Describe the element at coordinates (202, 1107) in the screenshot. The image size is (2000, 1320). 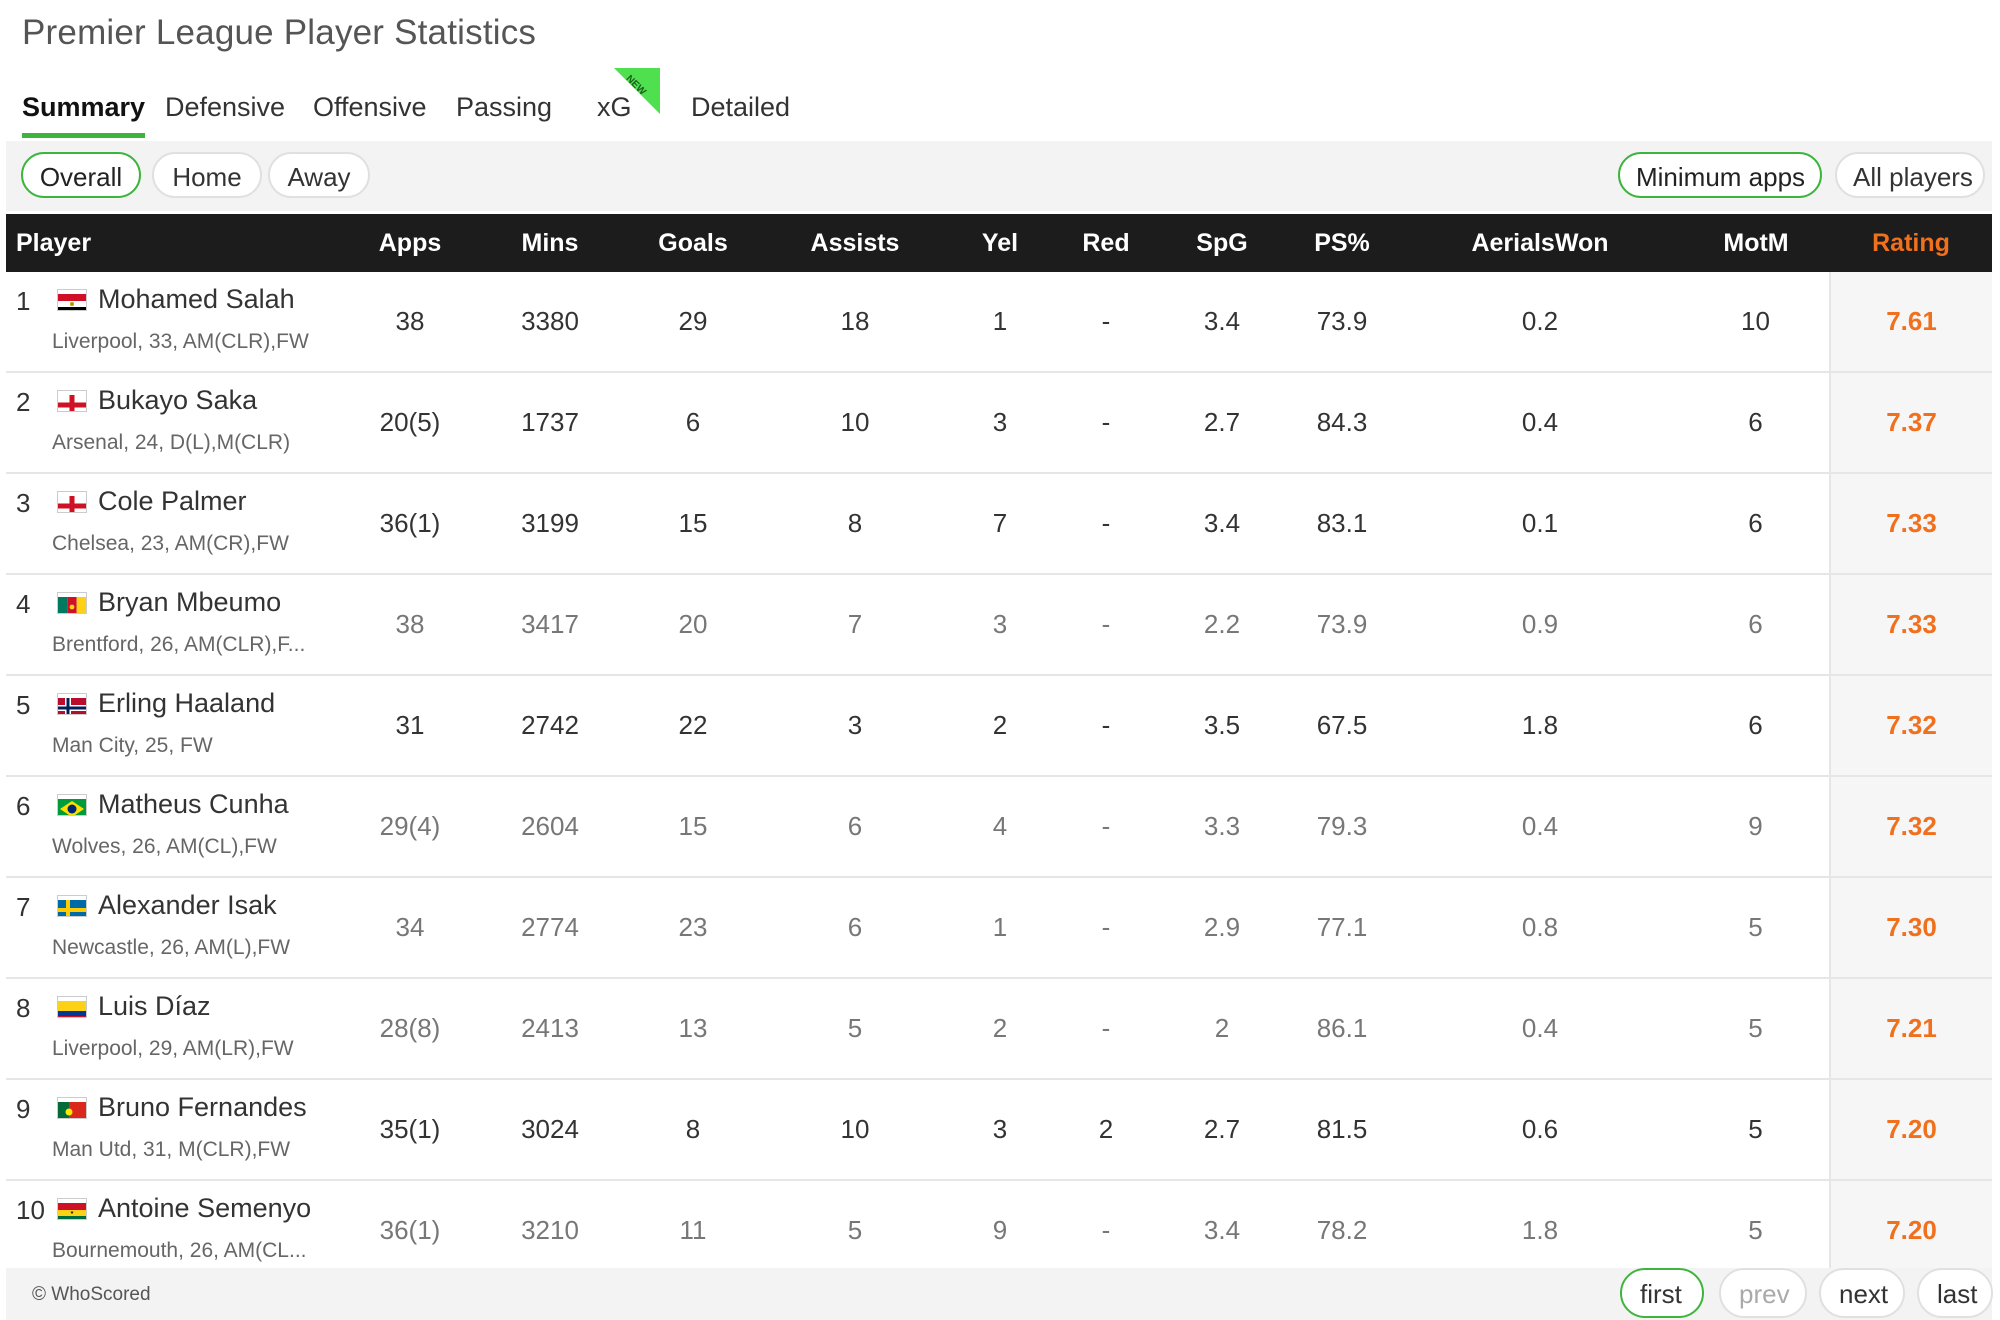
I see `player-name-link: Bruno Fernandes` at that location.